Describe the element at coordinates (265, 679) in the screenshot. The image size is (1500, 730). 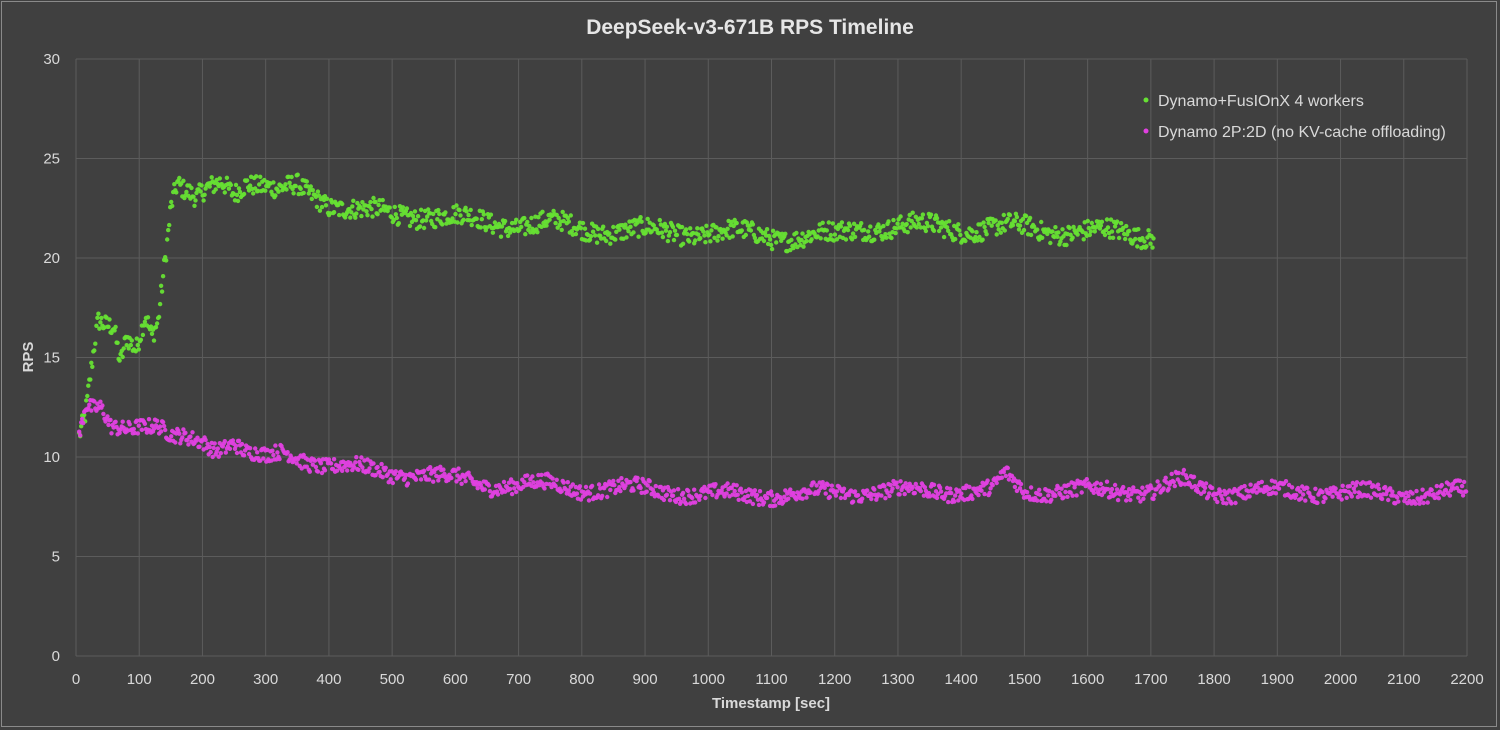
I see `x-tick-label: 300` at that location.